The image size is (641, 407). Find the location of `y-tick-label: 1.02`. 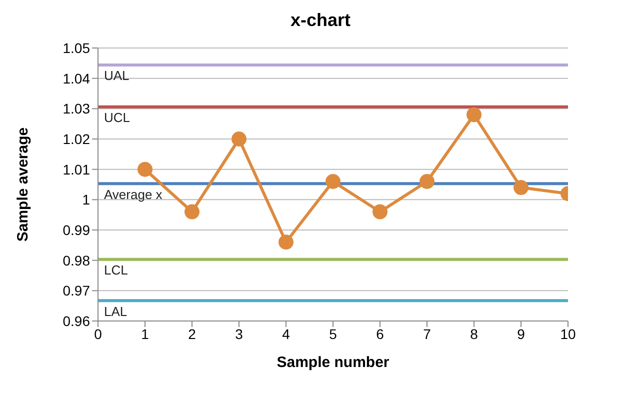

y-tick-label: 1.02 is located at coordinates (76, 138).